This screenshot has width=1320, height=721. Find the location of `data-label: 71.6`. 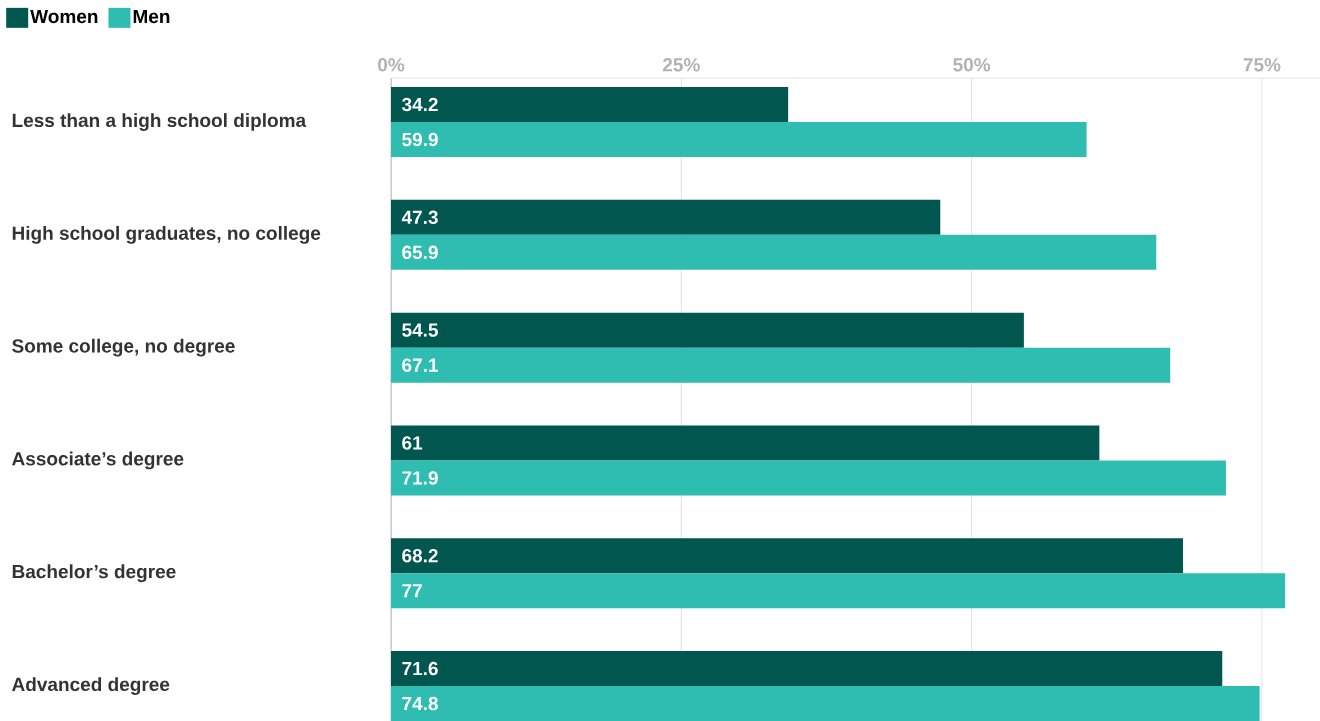

data-label: 71.6 is located at coordinates (420, 668).